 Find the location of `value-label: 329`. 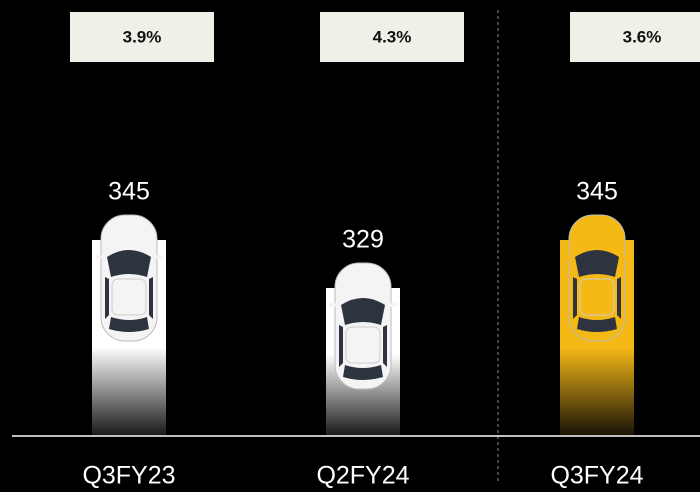

value-label: 329 is located at coordinates (363, 240).